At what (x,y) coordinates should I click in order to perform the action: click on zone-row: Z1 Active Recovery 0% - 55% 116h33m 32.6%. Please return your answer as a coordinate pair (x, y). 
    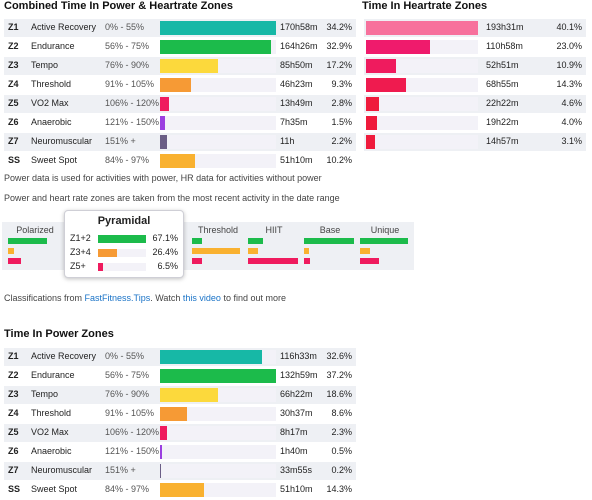
    Looking at the image, I should click on (180, 357).